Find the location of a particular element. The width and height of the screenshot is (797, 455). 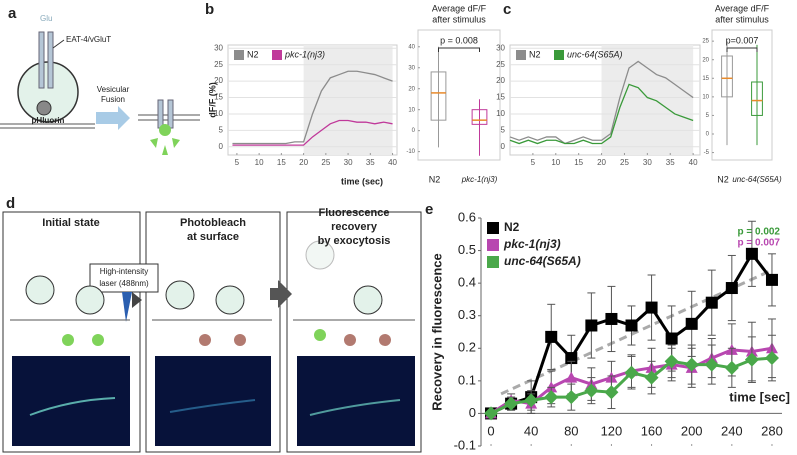

y-tick-label: 0.5 is located at coordinates (467, 249).